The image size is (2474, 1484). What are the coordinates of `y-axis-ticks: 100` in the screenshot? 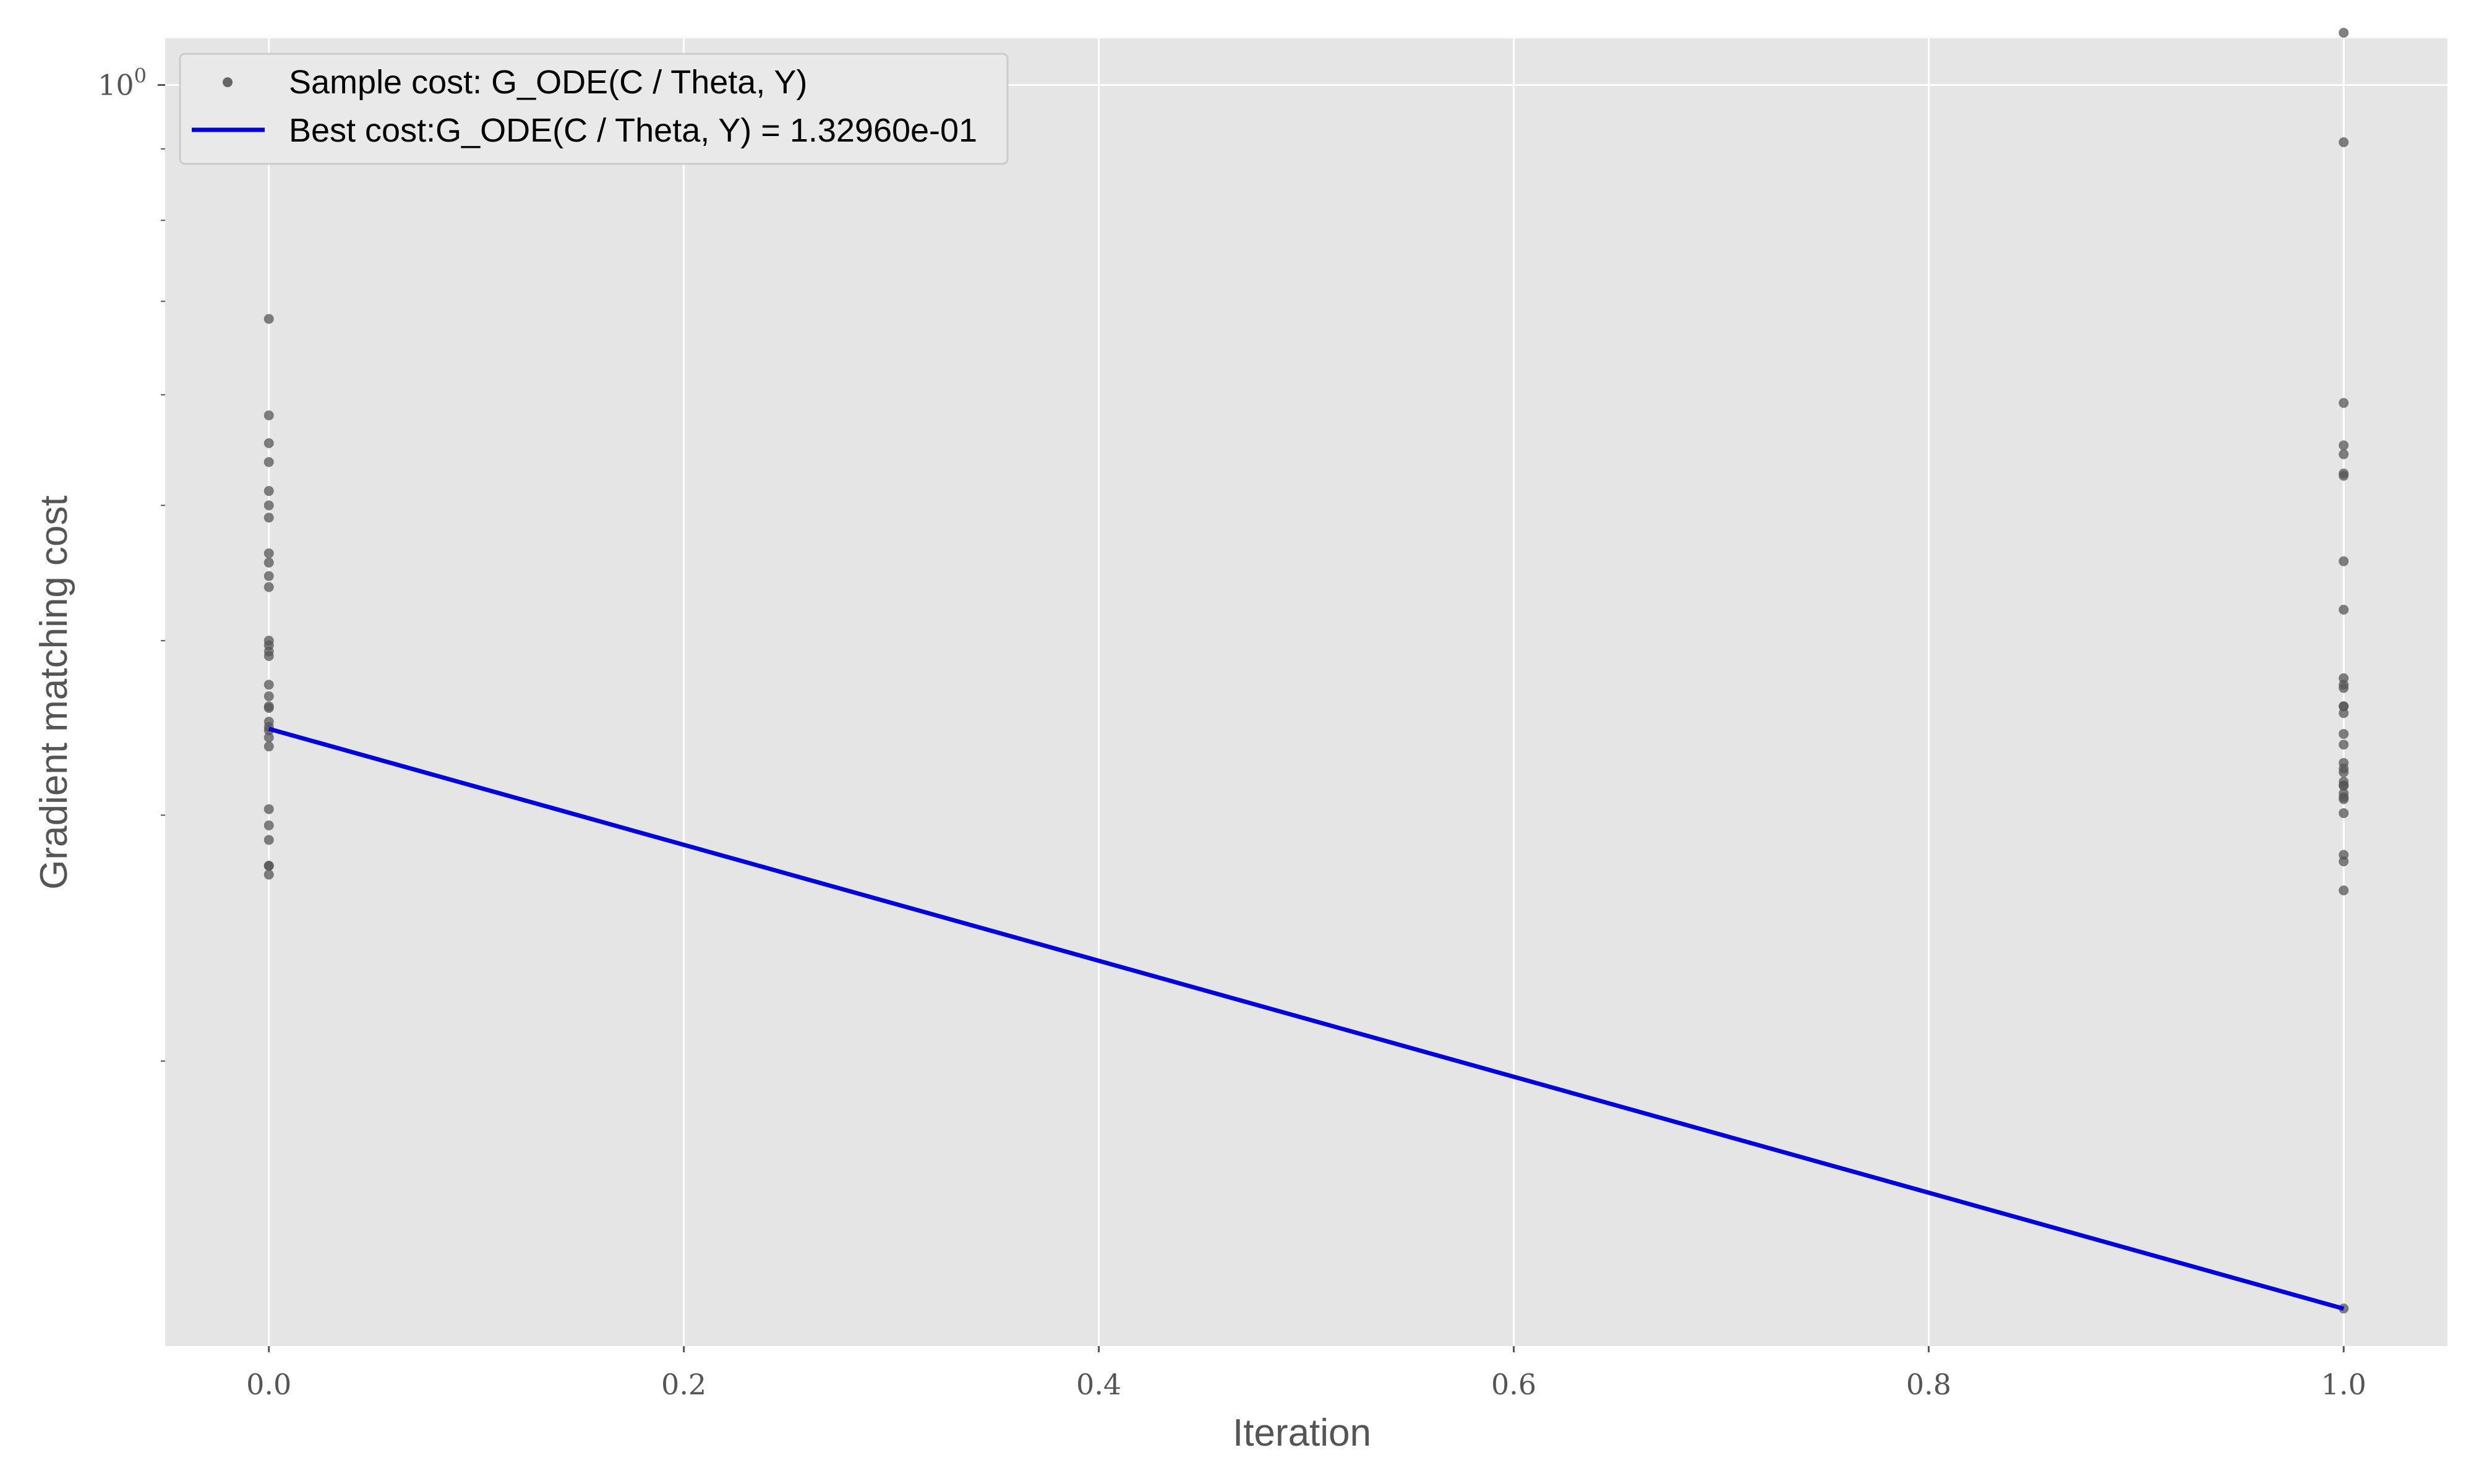 It's located at (131, 563).